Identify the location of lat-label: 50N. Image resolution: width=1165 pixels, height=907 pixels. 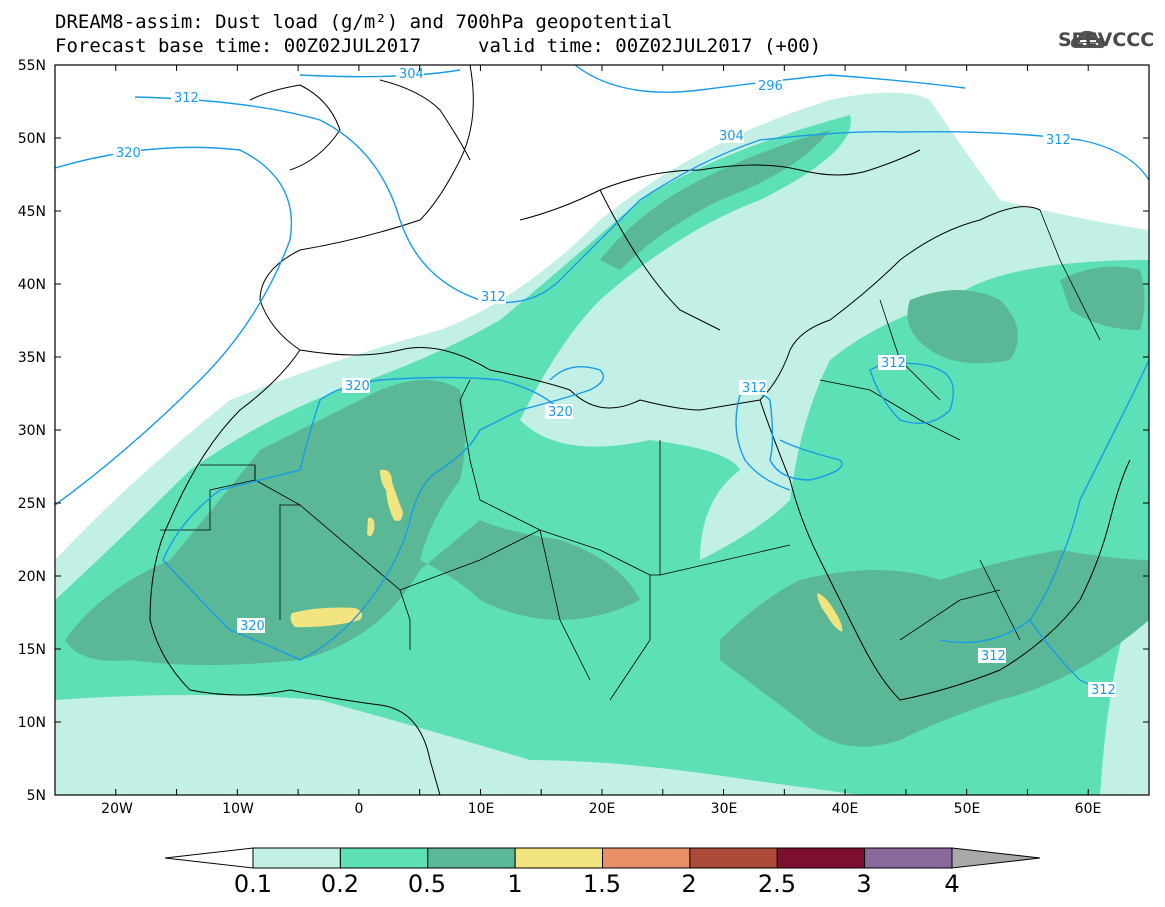
(31, 139).